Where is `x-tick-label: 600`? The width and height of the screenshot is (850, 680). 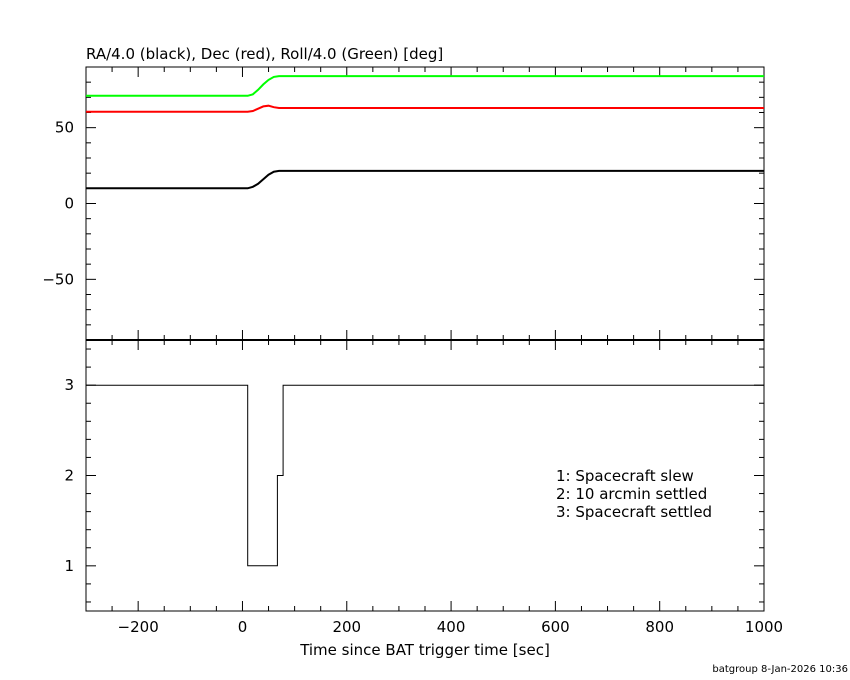 x-tick-label: 600 is located at coordinates (555, 627).